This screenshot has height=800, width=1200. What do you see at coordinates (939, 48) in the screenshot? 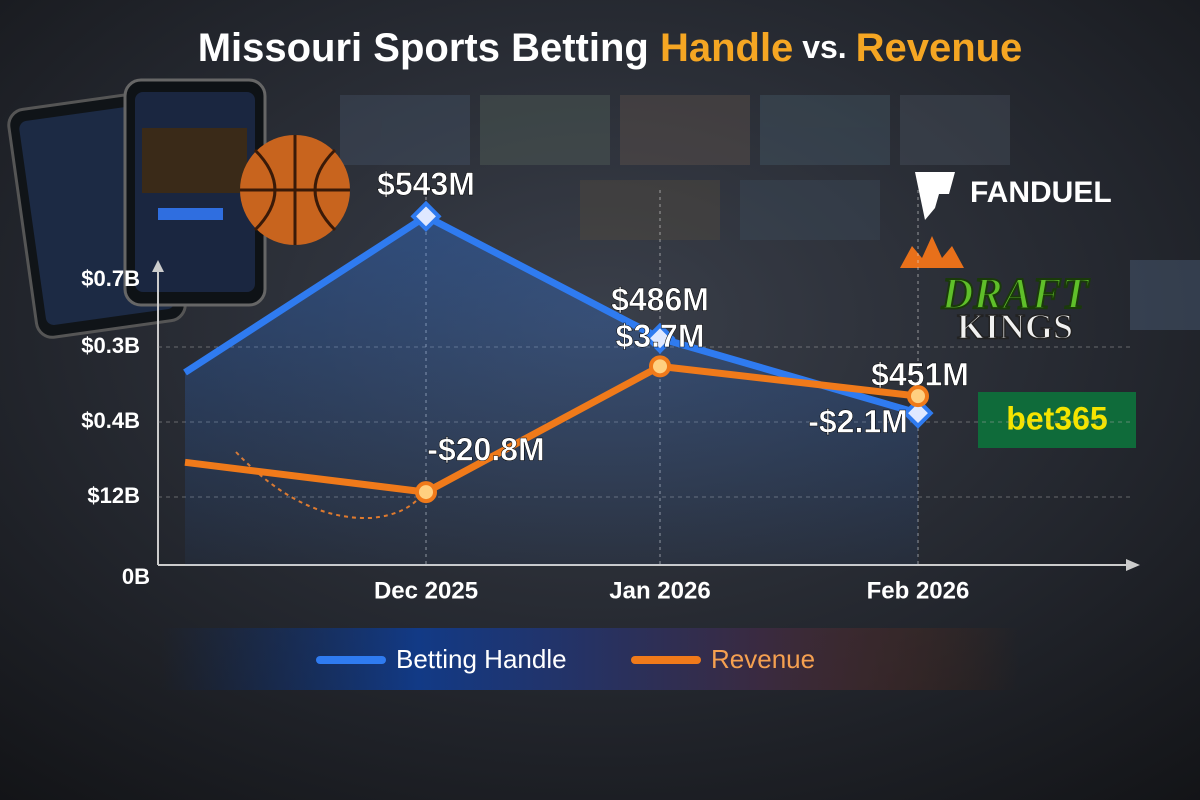
I see `title-part: Revenue` at bounding box center [939, 48].